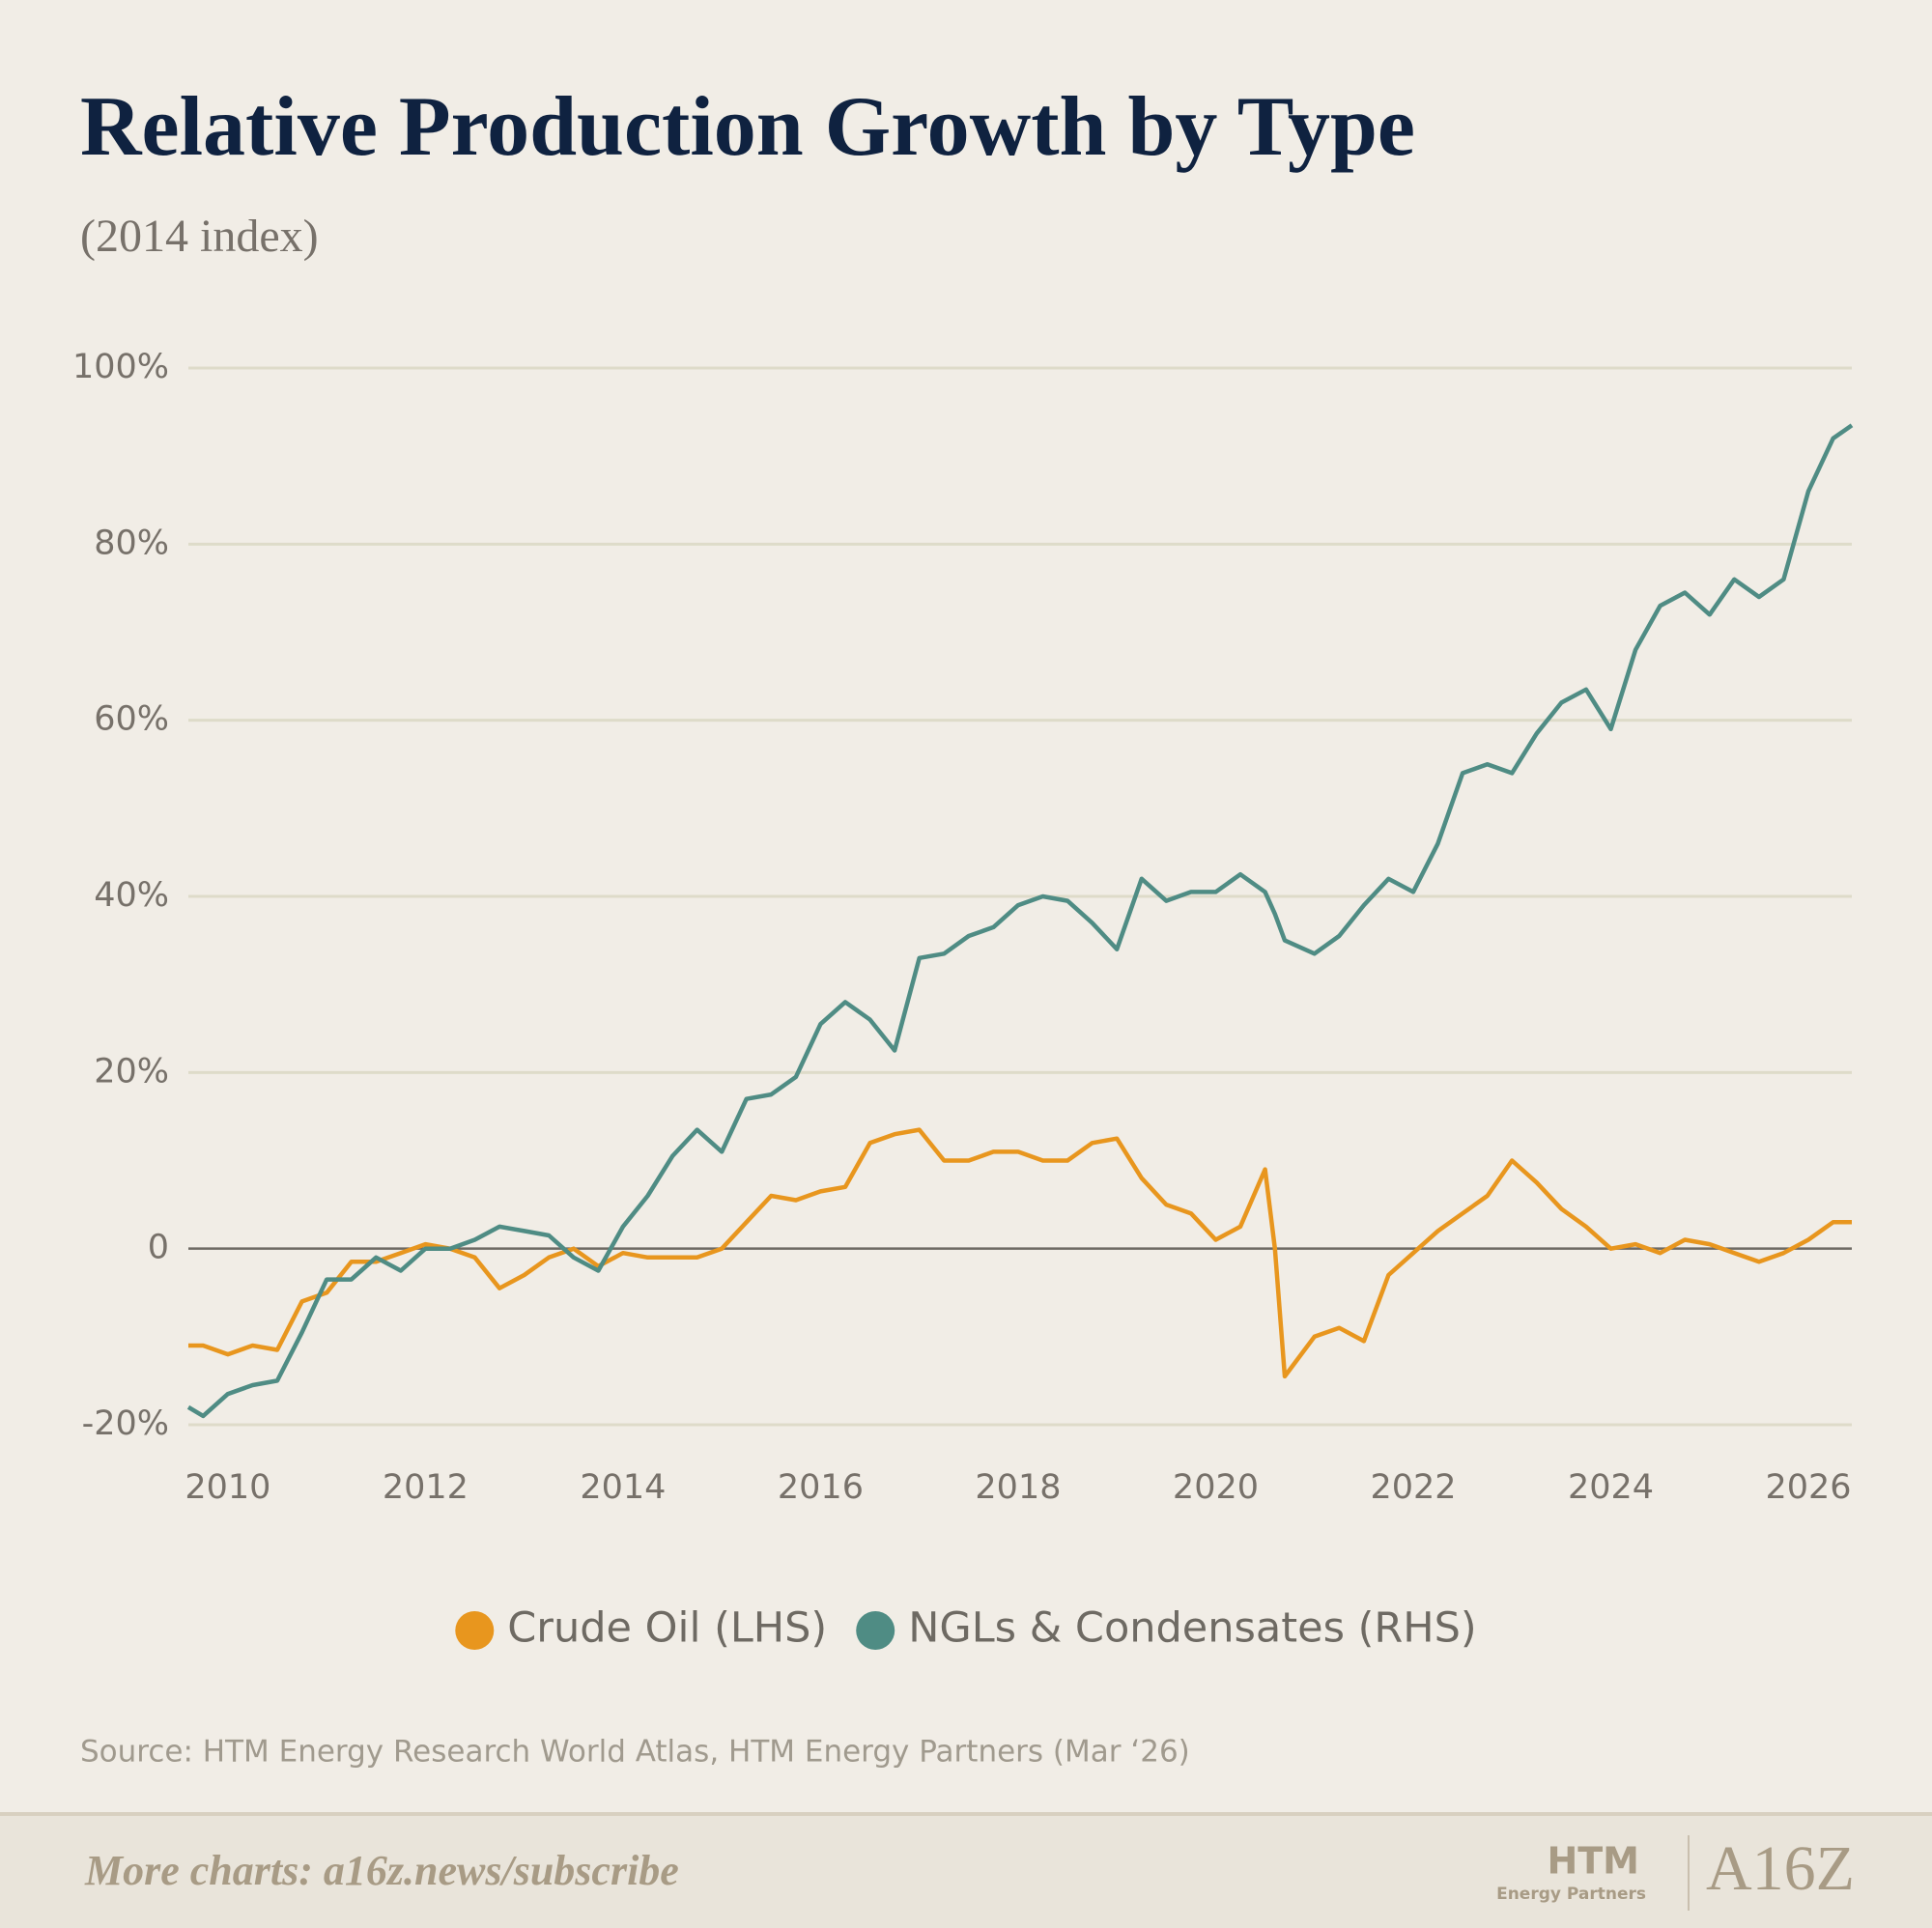 Image resolution: width=1932 pixels, height=1928 pixels. What do you see at coordinates (125, 1423) in the screenshot?
I see `y-tick-label: -20%` at bounding box center [125, 1423].